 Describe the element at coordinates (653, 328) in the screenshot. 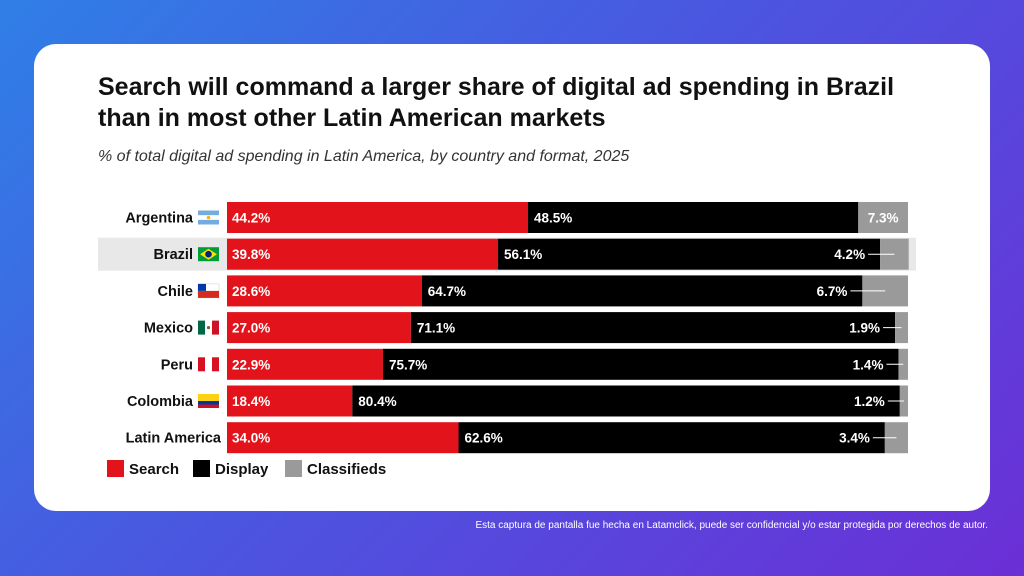

I see `bar-display-mexico` at that location.